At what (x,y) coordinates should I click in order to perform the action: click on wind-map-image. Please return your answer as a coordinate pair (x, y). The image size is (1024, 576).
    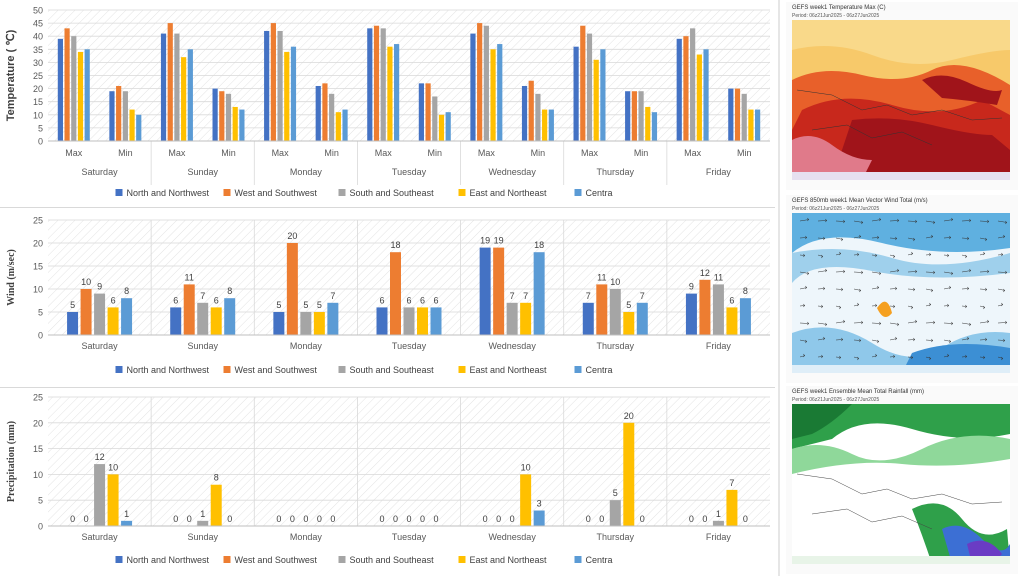
    Looking at the image, I should click on (901, 293).